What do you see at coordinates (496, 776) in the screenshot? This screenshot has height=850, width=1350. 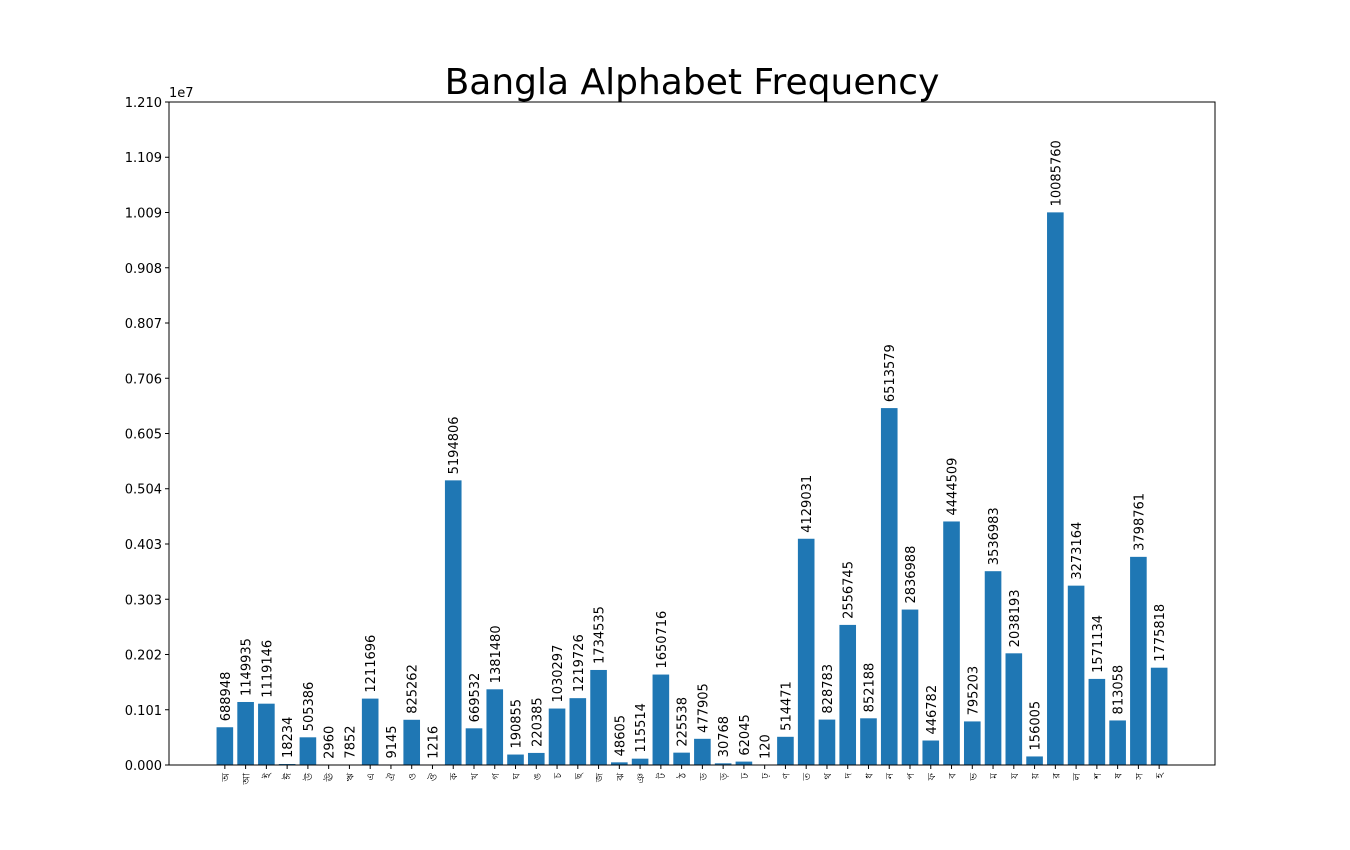 I see `x-tick-label: গ` at bounding box center [496, 776].